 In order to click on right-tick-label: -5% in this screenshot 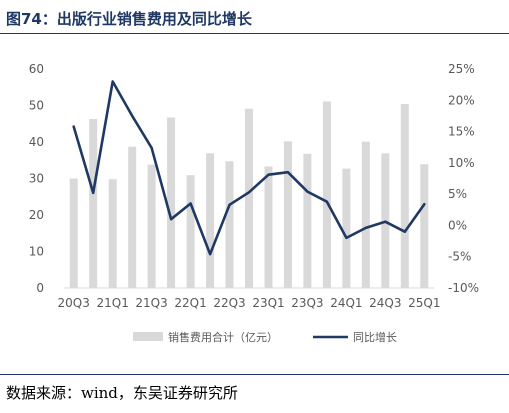, I will do `click(459, 257)`.